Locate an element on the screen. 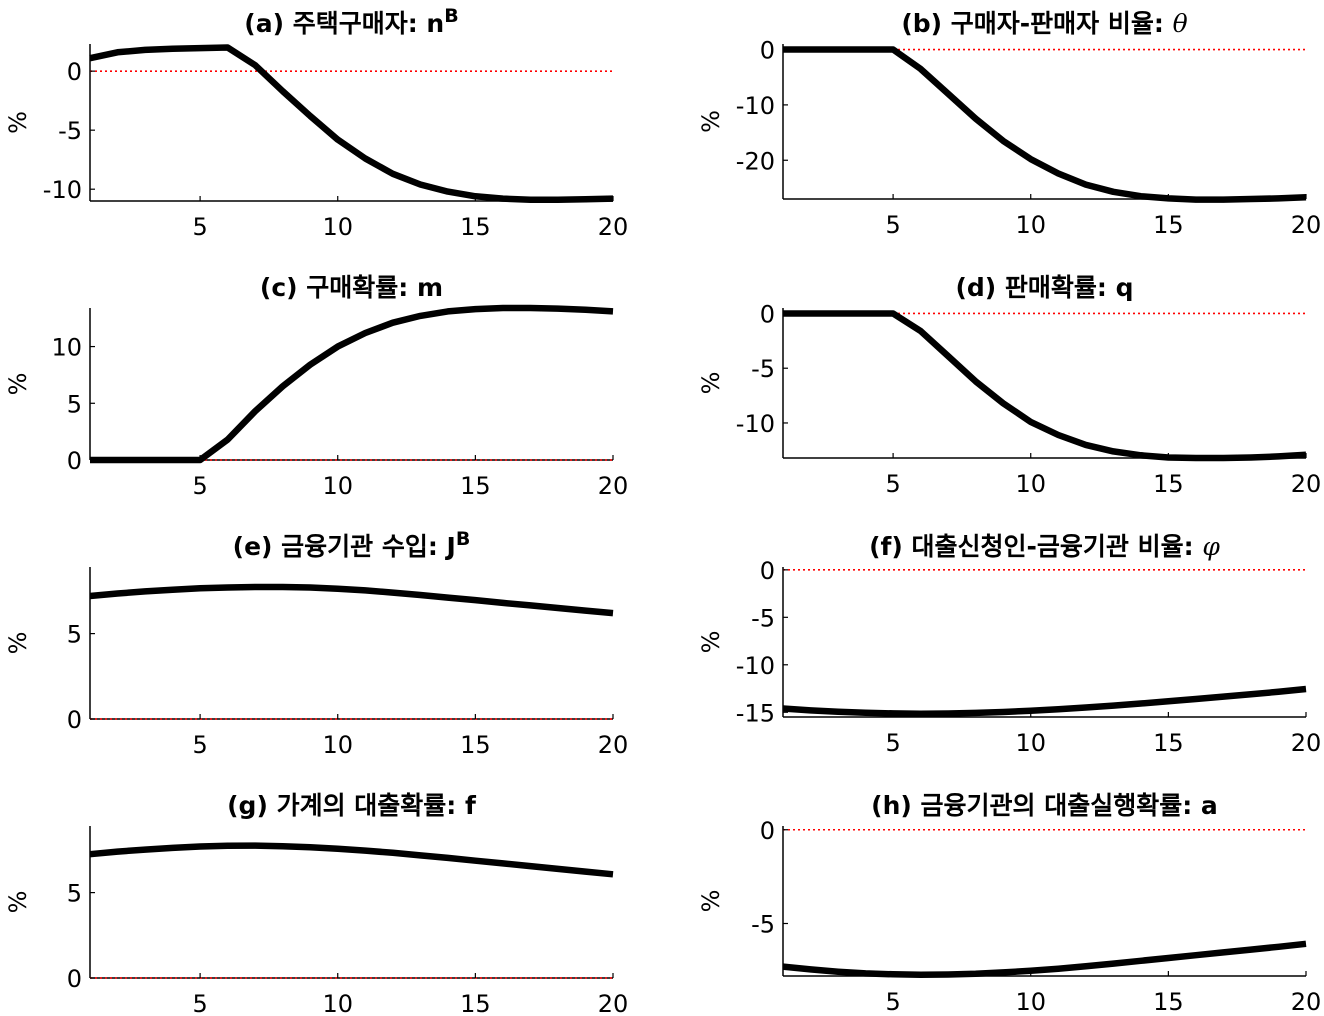  panel-title: (g) 가계의 대출확률: f is located at coordinates (352, 805).